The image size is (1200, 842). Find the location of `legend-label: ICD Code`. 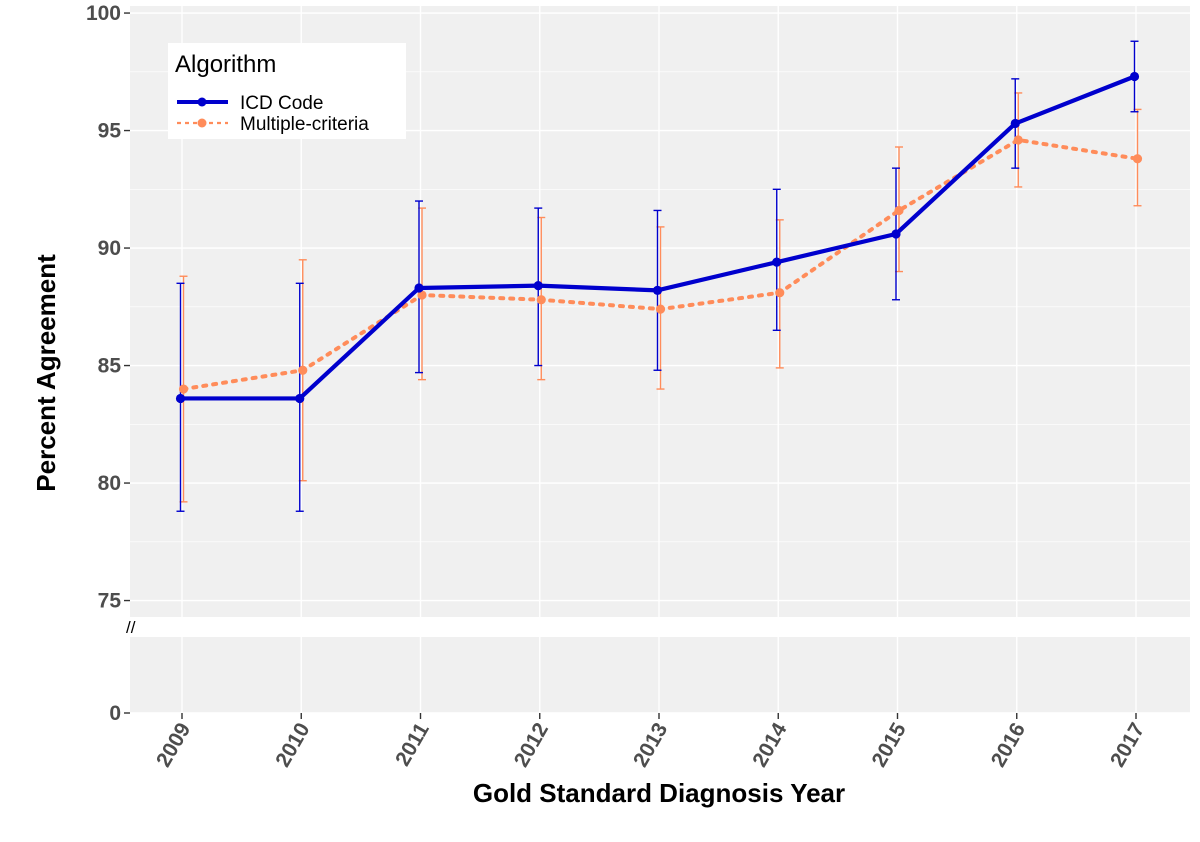

legend-label: ICD Code is located at coordinates (281, 103).